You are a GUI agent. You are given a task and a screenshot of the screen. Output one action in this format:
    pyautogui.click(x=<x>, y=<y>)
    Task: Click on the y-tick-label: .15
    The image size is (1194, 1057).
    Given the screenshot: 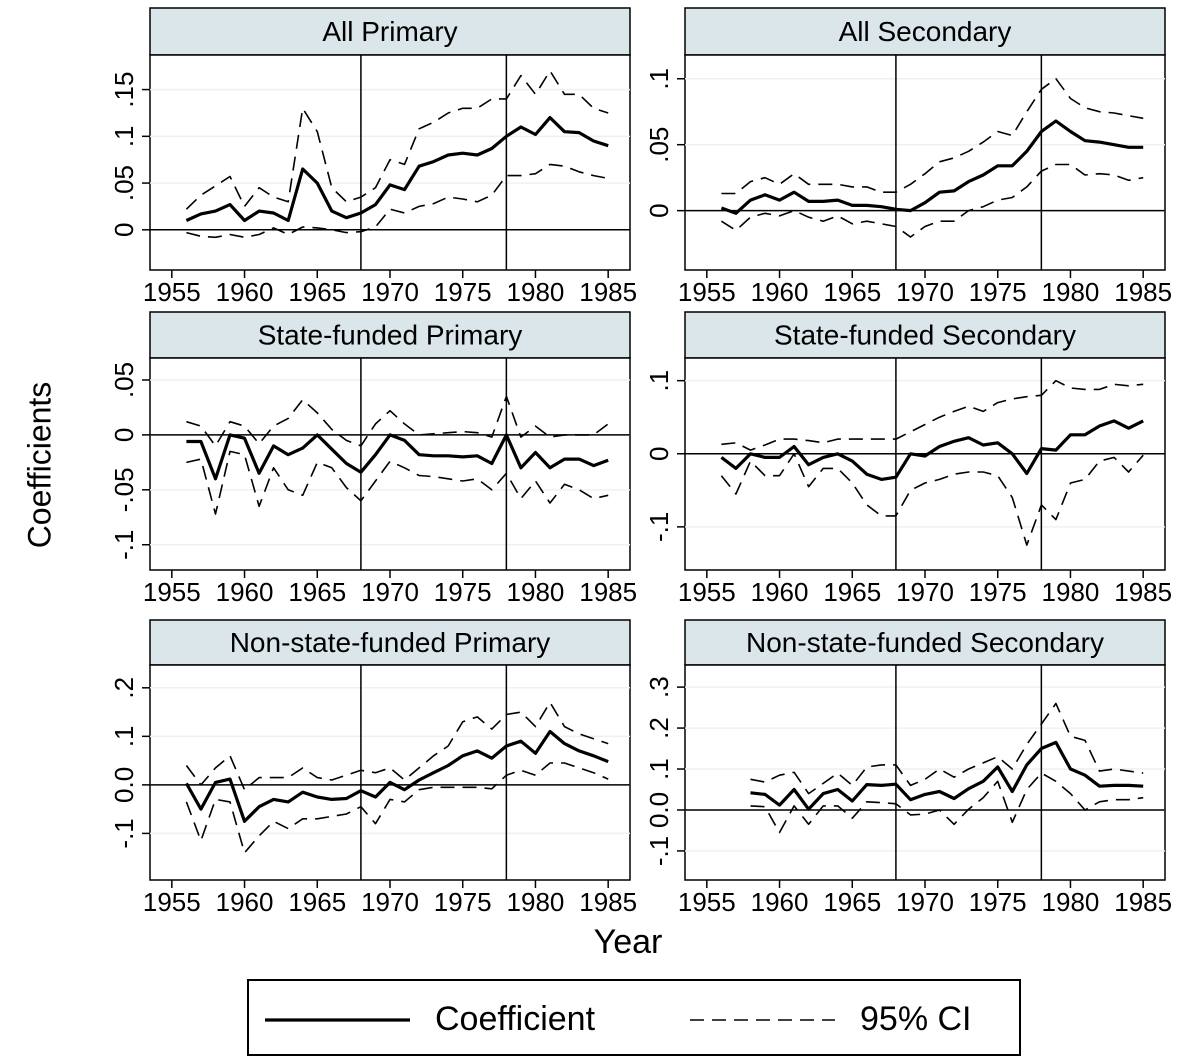 What is the action you would take?
    pyautogui.click(x=124, y=90)
    